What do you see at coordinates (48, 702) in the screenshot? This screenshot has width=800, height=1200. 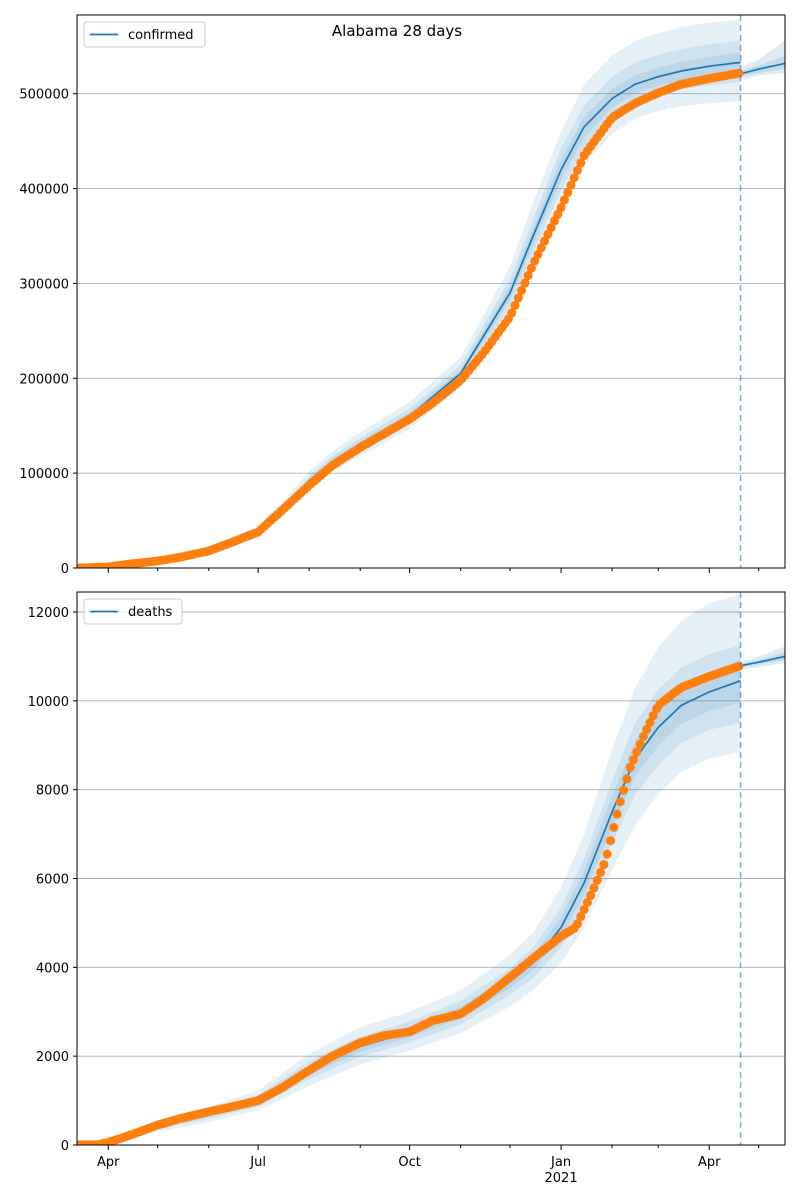 I see `y-tick-label: 10000` at bounding box center [48, 702].